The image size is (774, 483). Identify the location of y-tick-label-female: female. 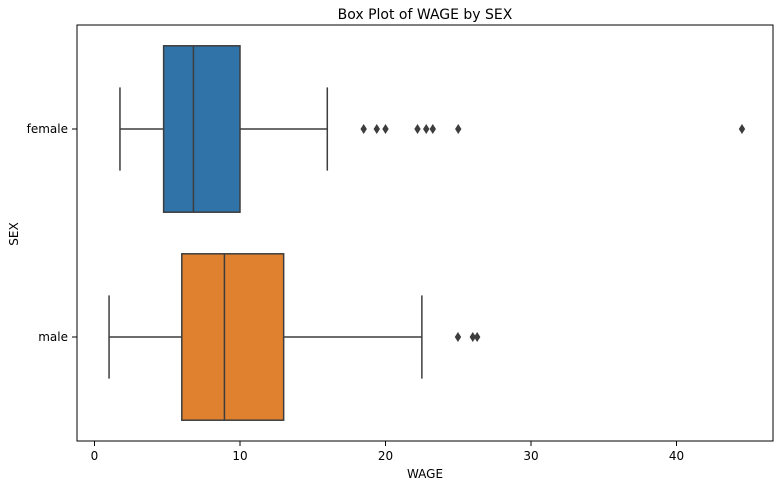
(47, 129).